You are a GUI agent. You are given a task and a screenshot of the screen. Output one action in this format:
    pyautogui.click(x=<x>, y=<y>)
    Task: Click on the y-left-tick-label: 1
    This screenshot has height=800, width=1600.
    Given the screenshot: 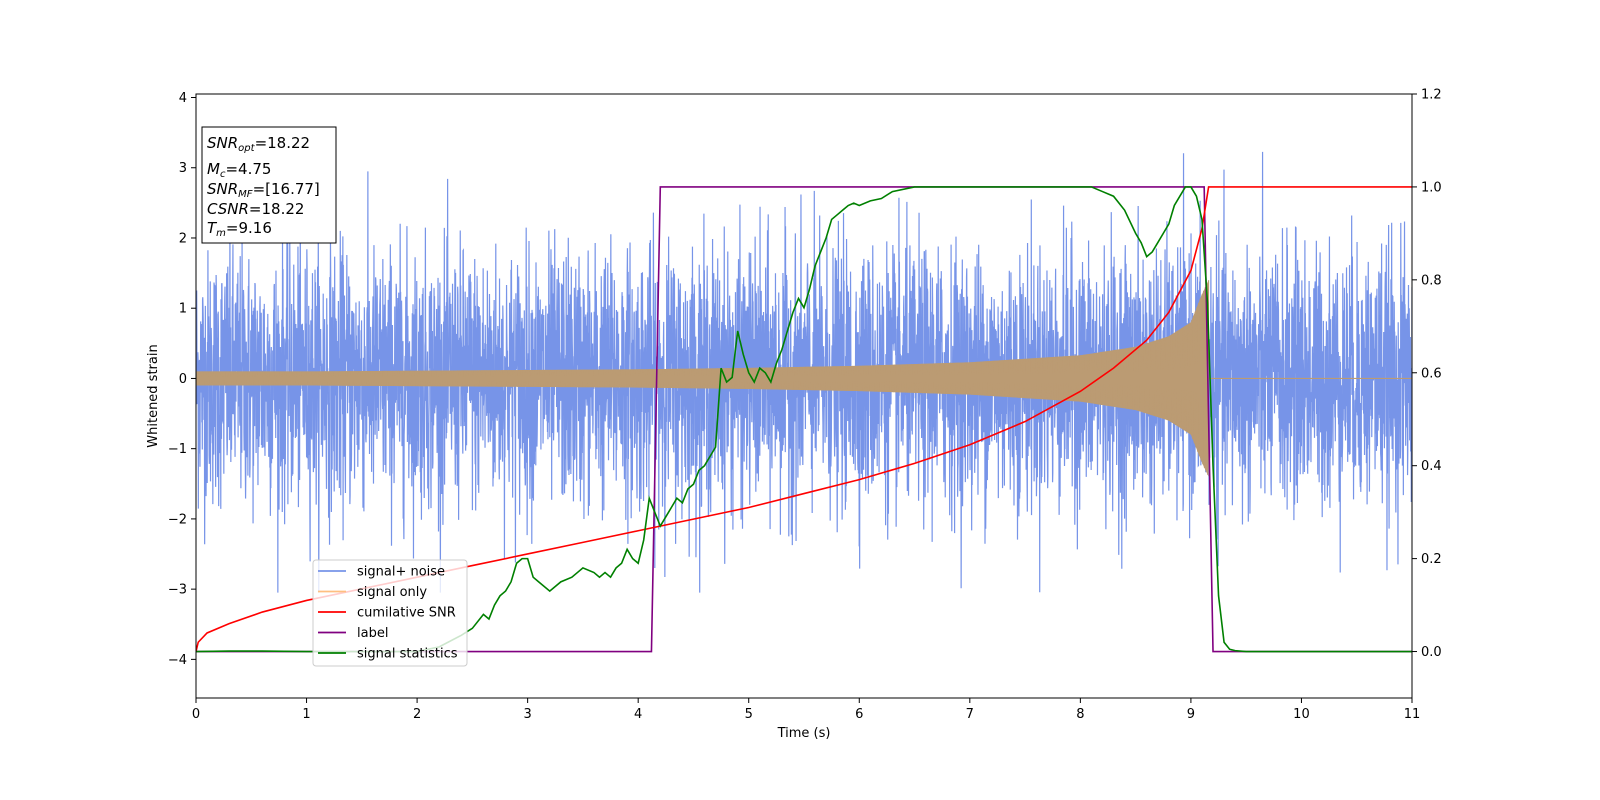 What is the action you would take?
    pyautogui.click(x=183, y=309)
    